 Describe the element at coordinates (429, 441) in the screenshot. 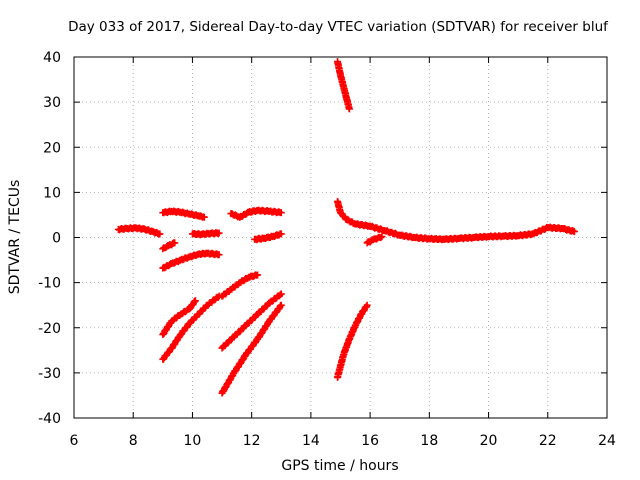

I see `x-tick-label: 18` at that location.